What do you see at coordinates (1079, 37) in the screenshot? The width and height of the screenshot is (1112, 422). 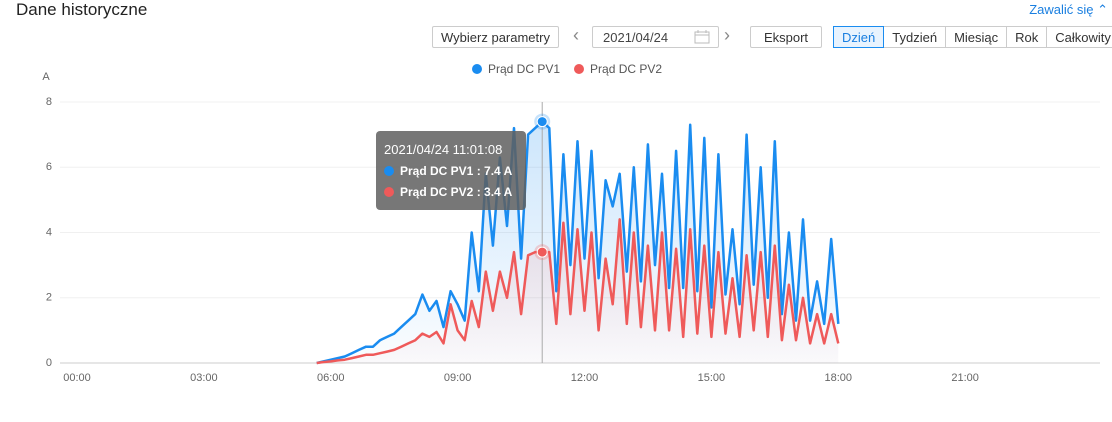 I see `period-tab: Całkowity` at bounding box center [1079, 37].